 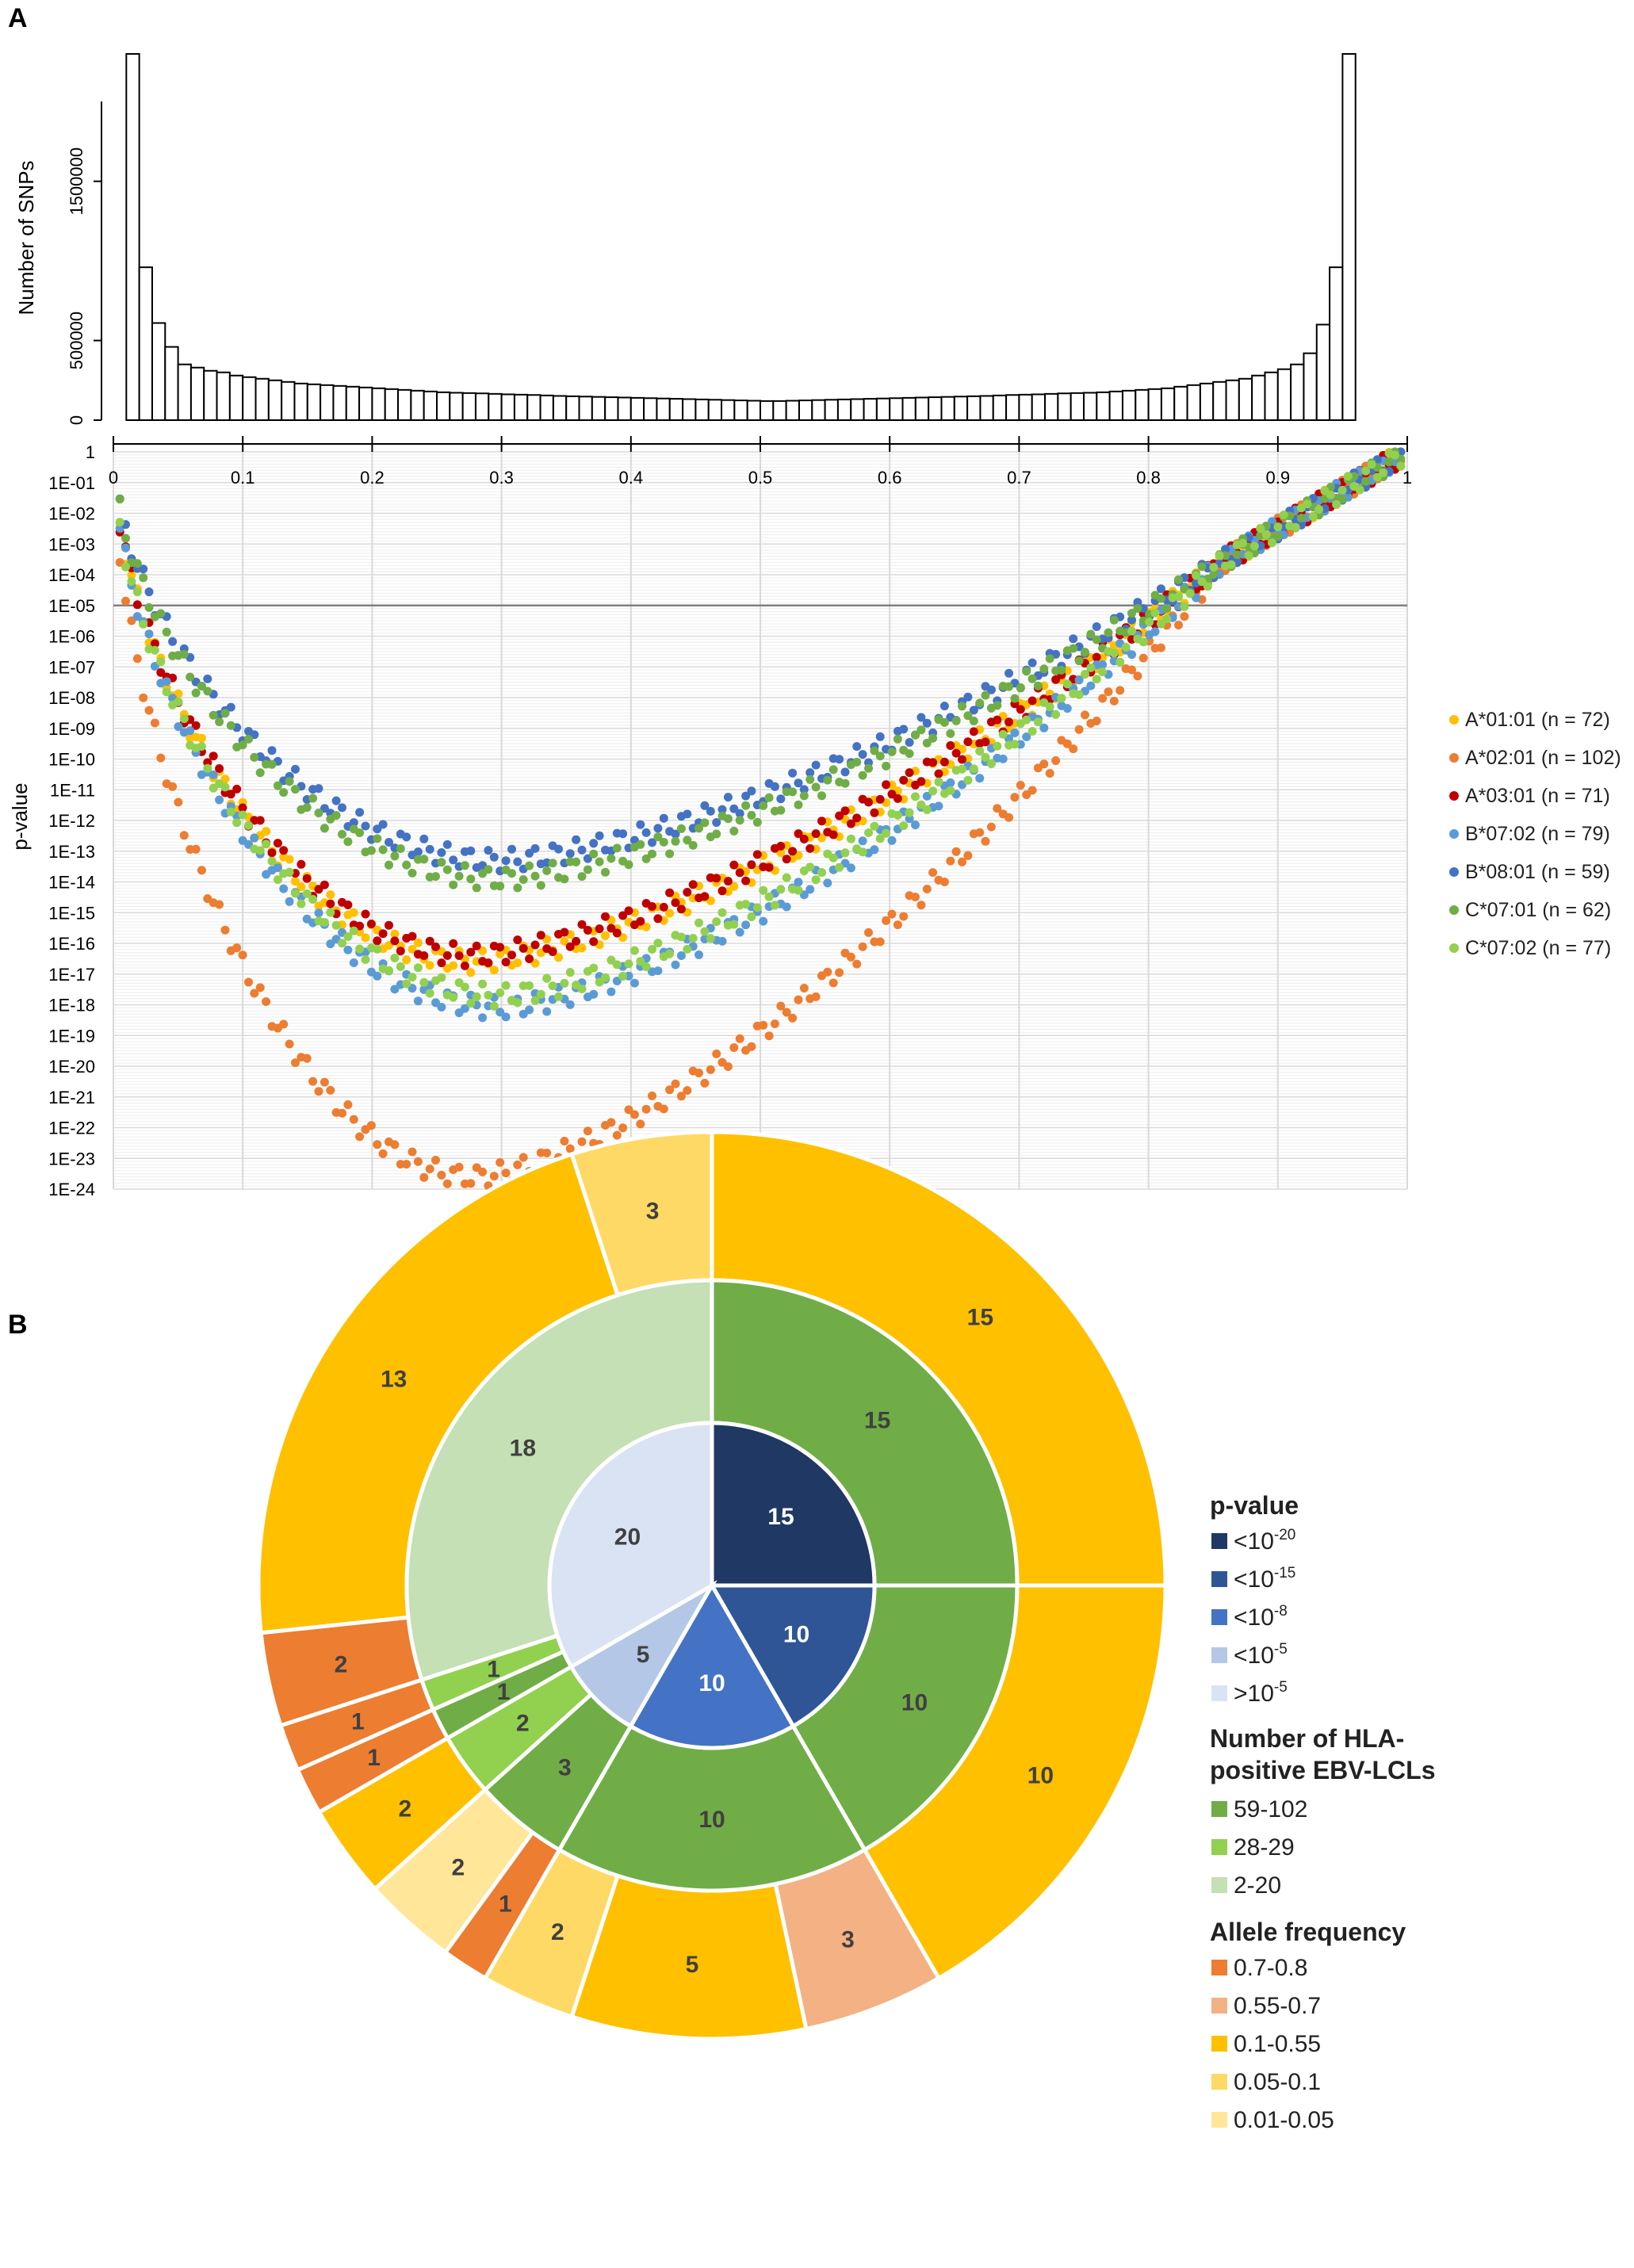 I want to click on legend-item-label: 0.7-0.8, so click(x=1270, y=1968).